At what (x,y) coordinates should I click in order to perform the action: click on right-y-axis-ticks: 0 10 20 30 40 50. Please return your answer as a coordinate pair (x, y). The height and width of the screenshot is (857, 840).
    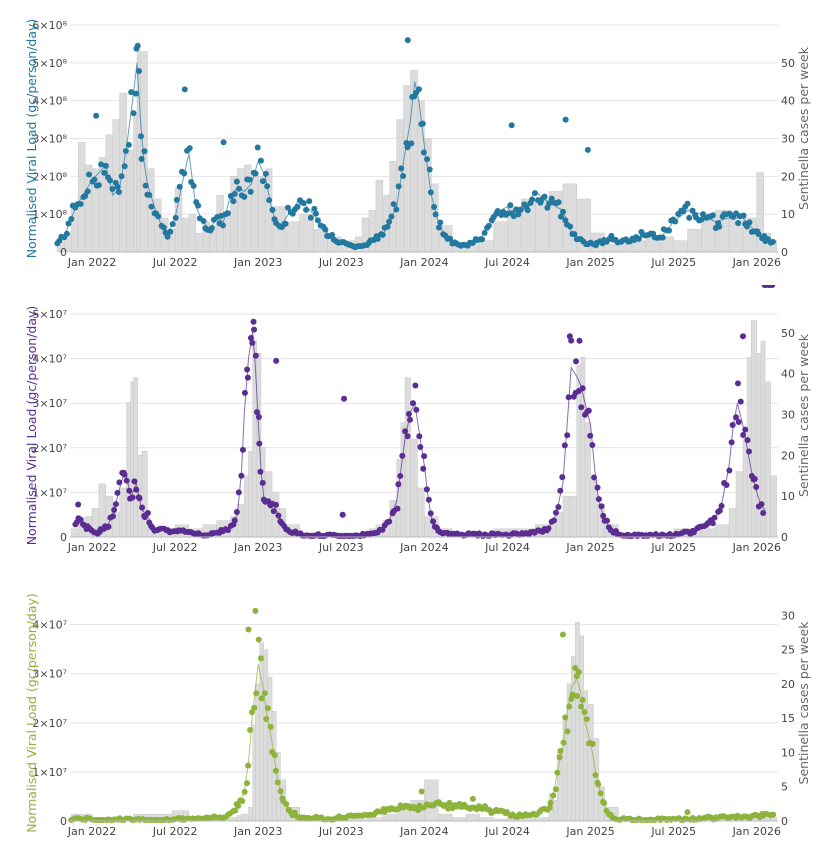
    Looking at the image, I should click on (788, 158).